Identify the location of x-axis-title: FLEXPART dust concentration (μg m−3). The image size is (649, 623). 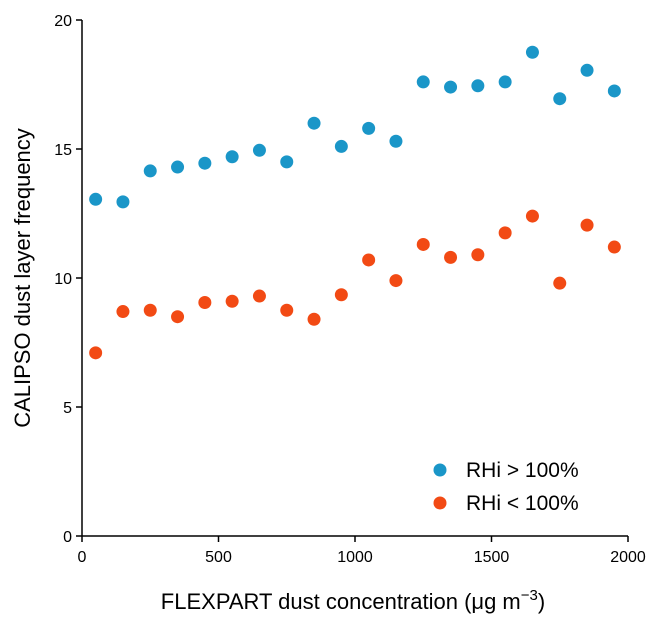
(353, 600).